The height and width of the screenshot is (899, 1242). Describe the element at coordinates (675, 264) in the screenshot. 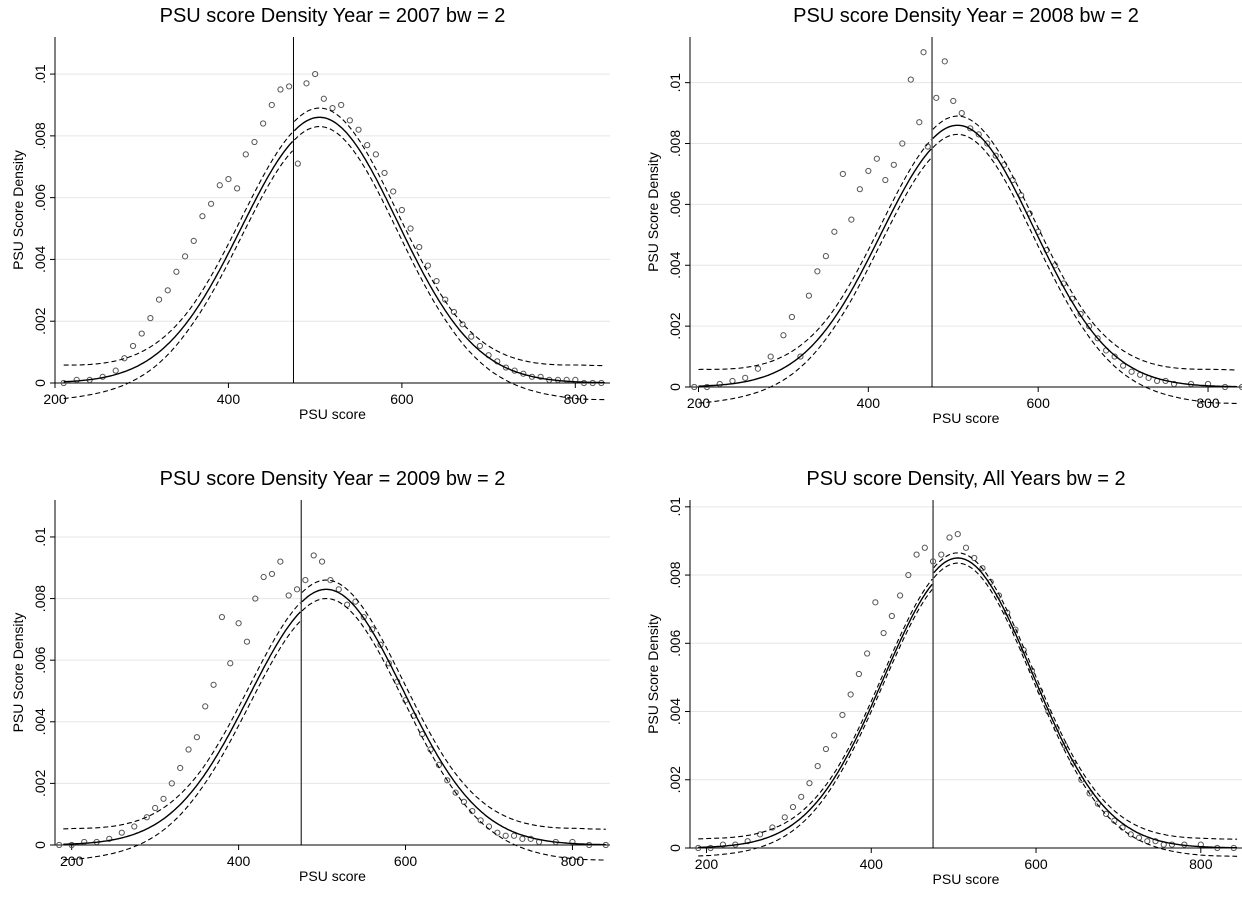

I see `y-tick-label: .004` at that location.